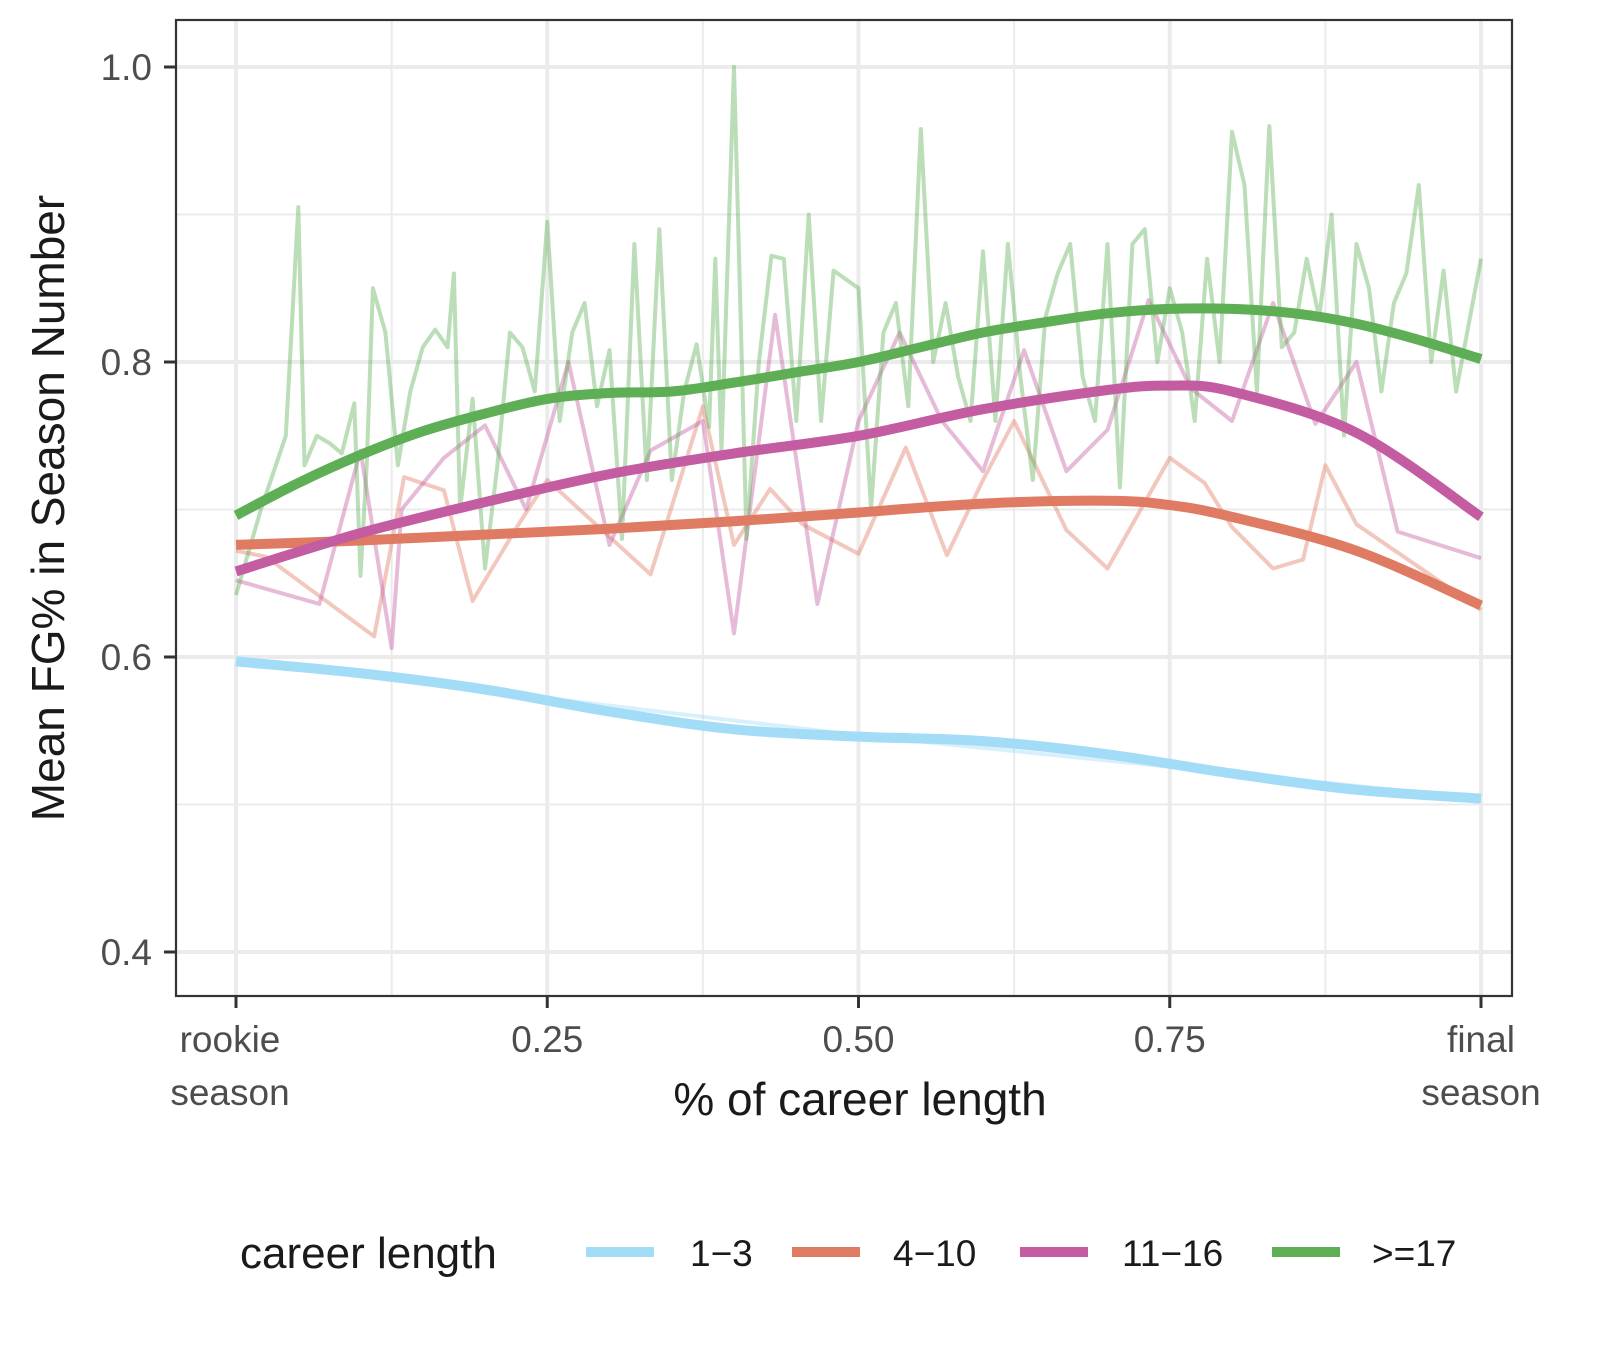 The image size is (1600, 1371). What do you see at coordinates (1172, 1253) in the screenshot?
I see `legend-label: 11−16` at bounding box center [1172, 1253].